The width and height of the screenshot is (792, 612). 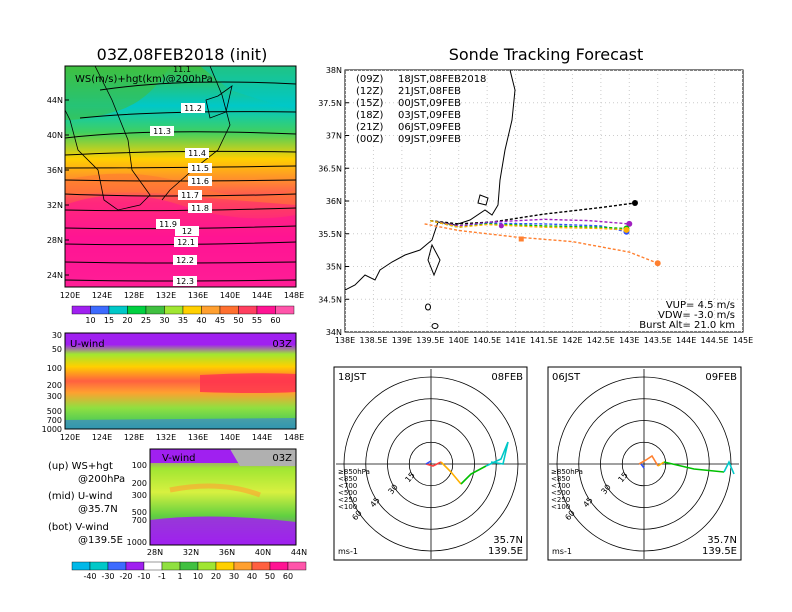 What do you see at coordinates (629, 340) in the screenshot?
I see `track-lon-tick: 143E` at bounding box center [629, 340].